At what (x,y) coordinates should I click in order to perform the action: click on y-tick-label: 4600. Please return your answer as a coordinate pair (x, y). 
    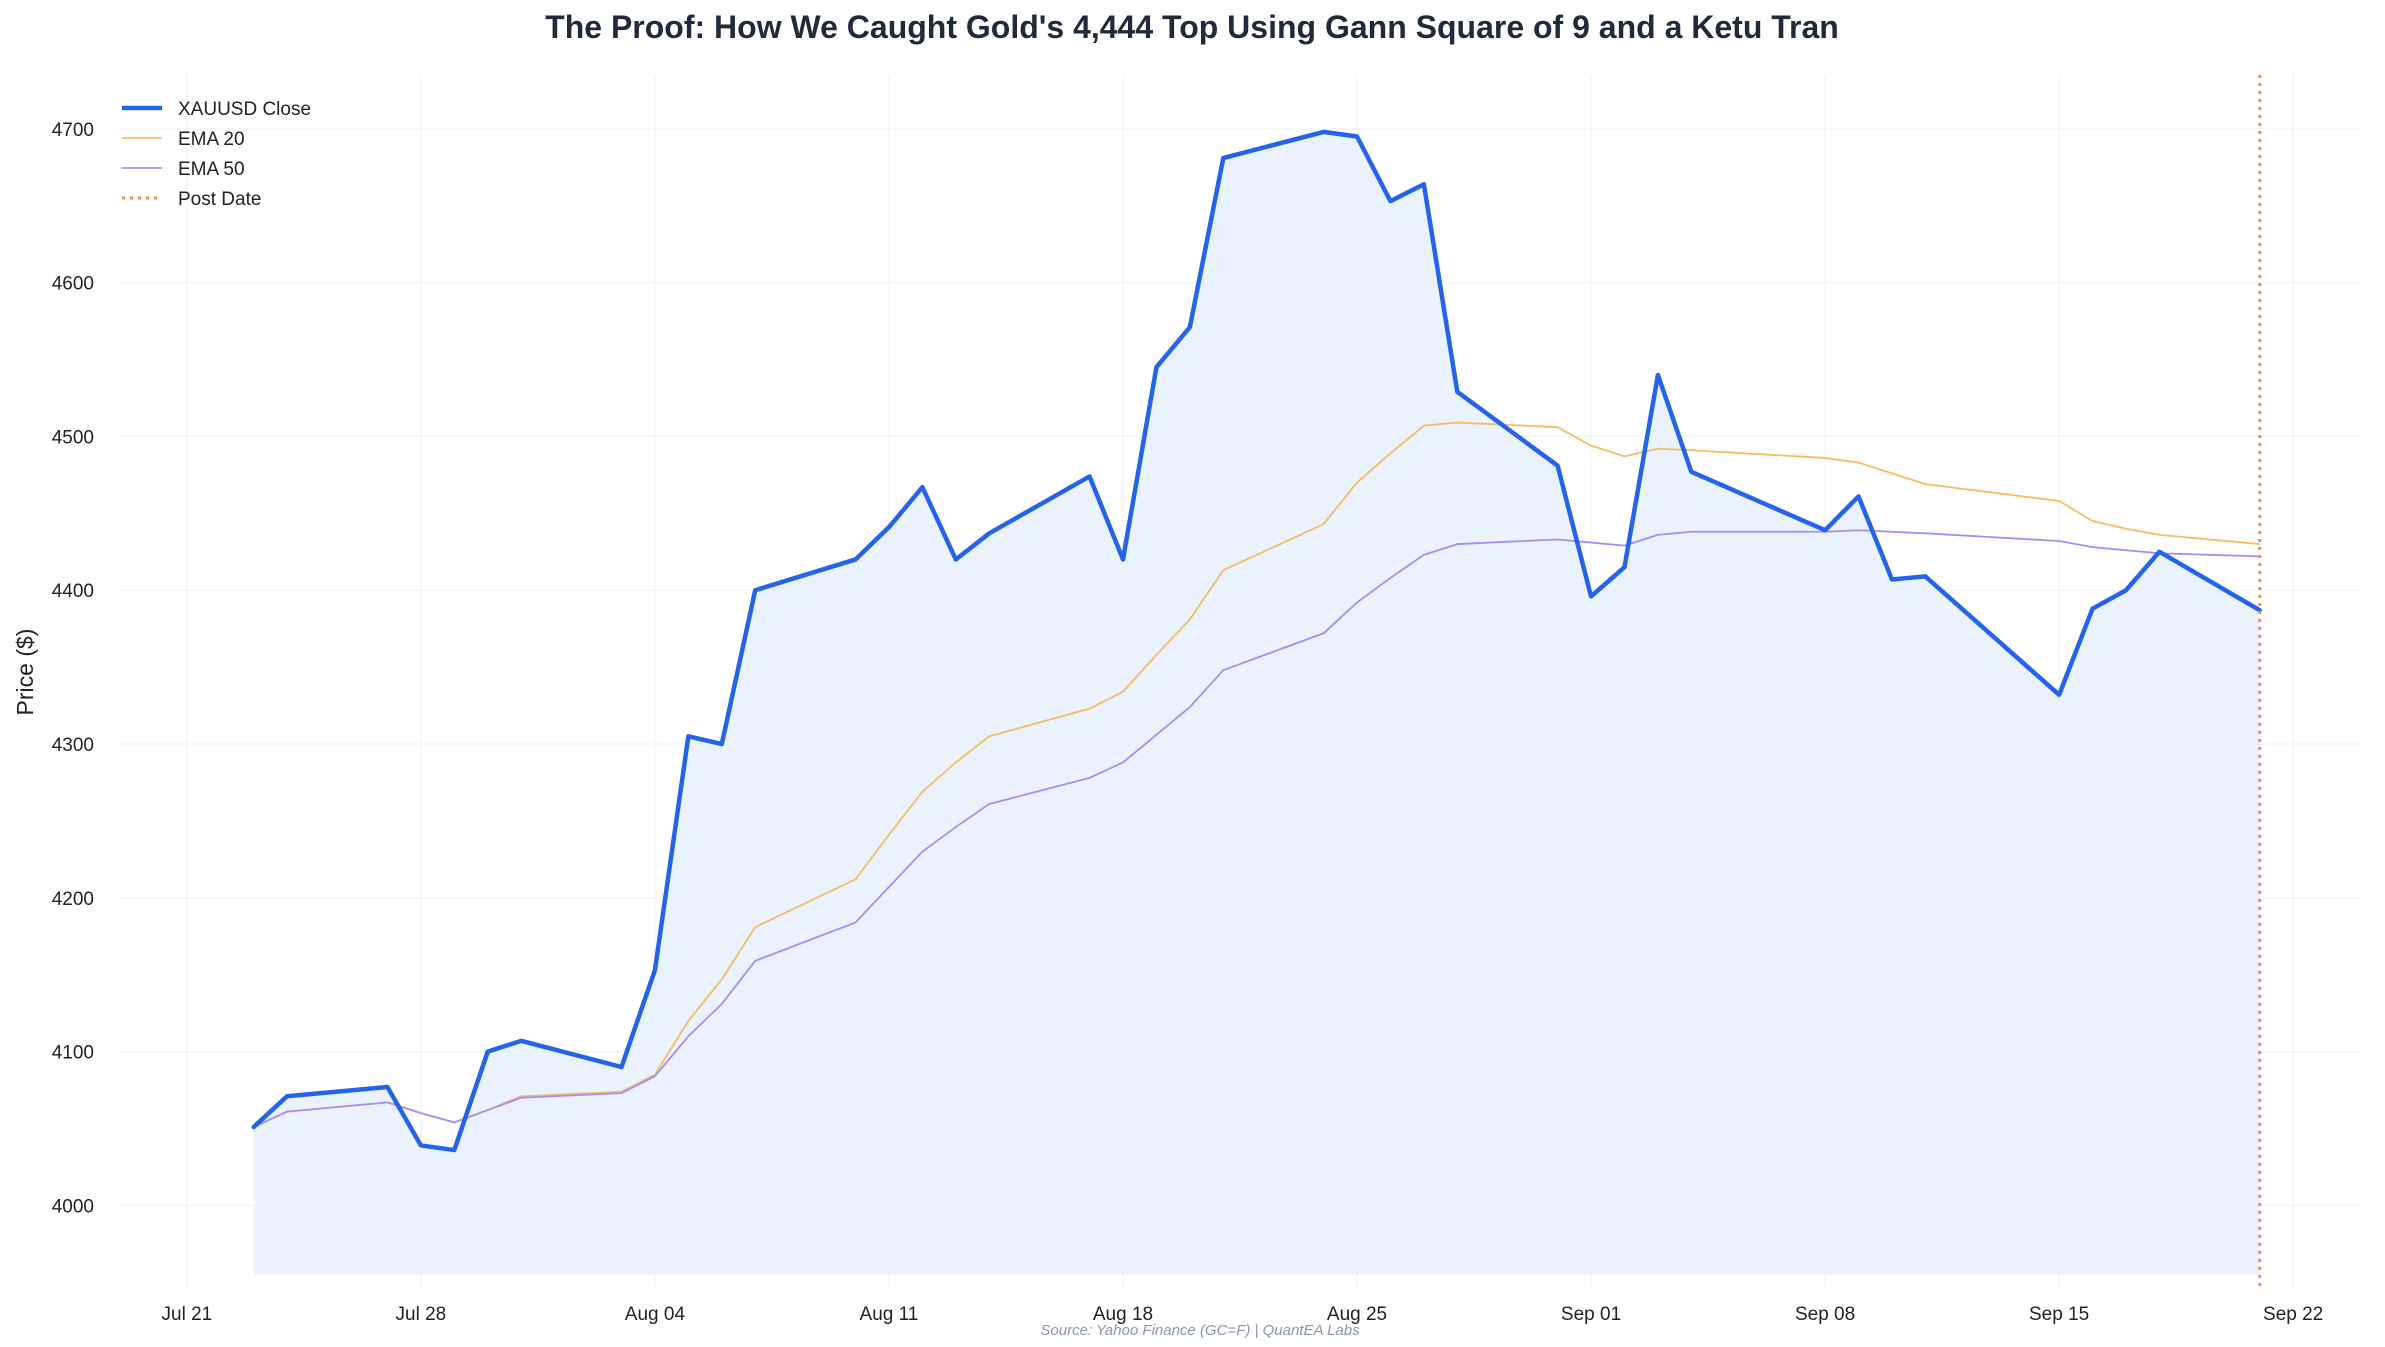
    Looking at the image, I should click on (73, 284).